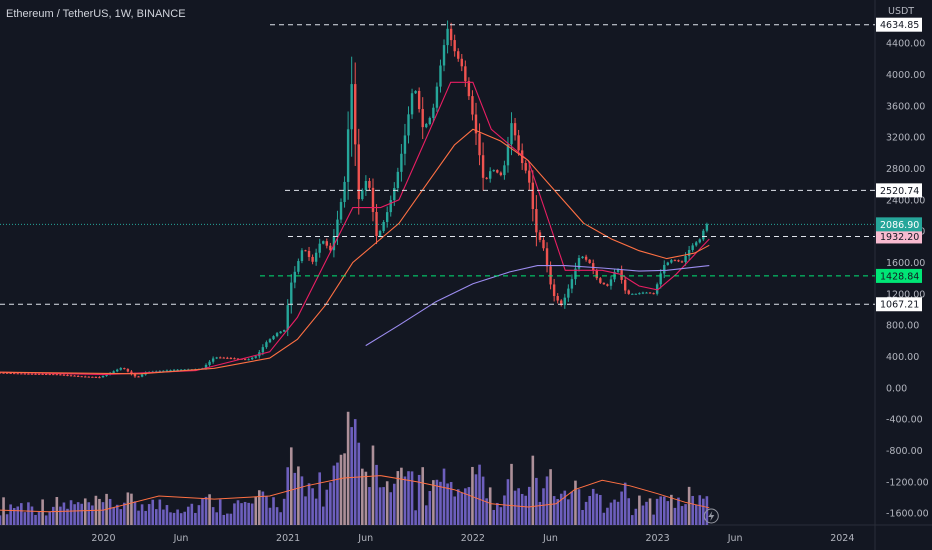 The width and height of the screenshot is (932, 550). I want to click on x-tick-label: Jun, so click(735, 538).